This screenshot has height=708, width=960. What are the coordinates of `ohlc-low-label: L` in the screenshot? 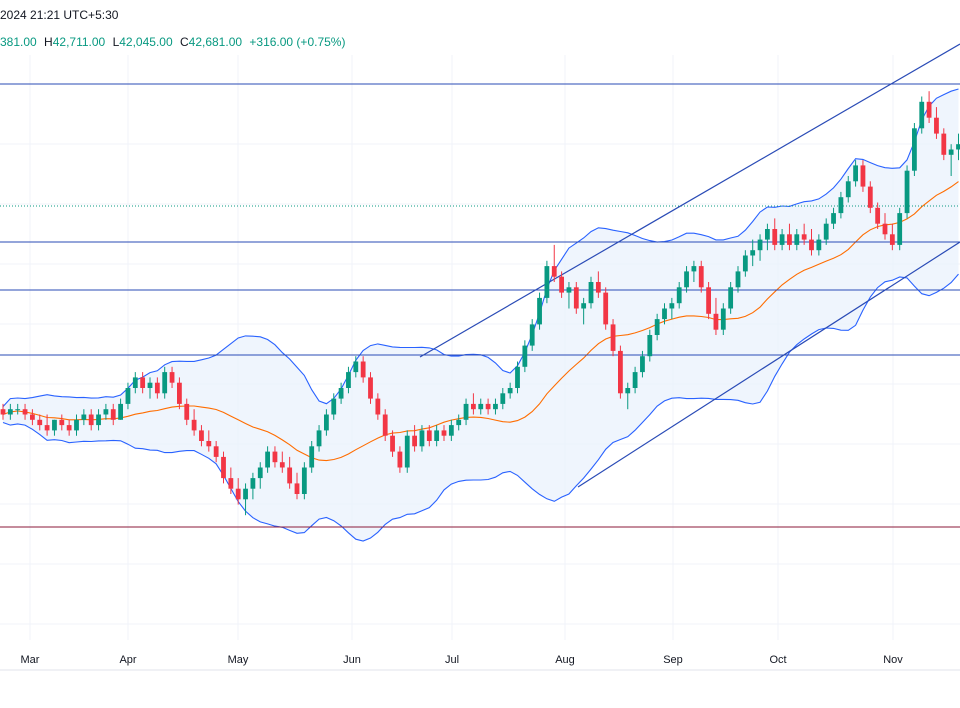 It's located at (116, 42).